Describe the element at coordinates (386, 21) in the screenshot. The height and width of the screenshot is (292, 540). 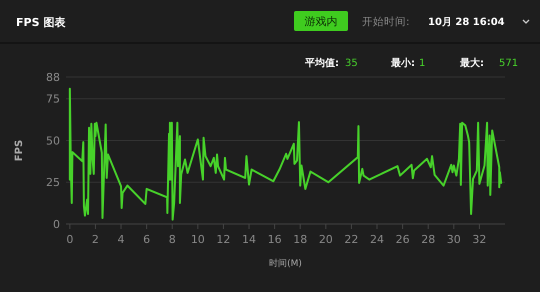
I see `text: 开始时间:` at that location.